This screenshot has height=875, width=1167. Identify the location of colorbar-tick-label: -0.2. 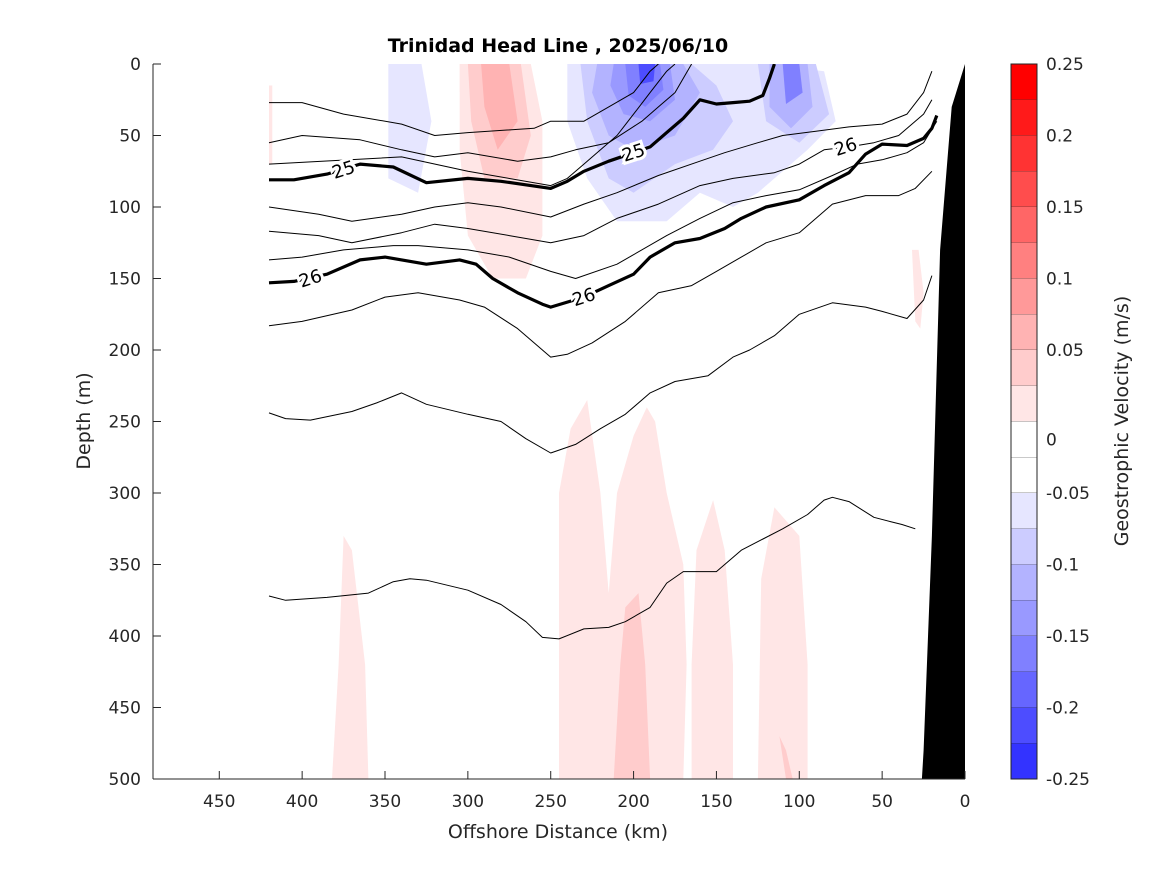
(1062, 709).